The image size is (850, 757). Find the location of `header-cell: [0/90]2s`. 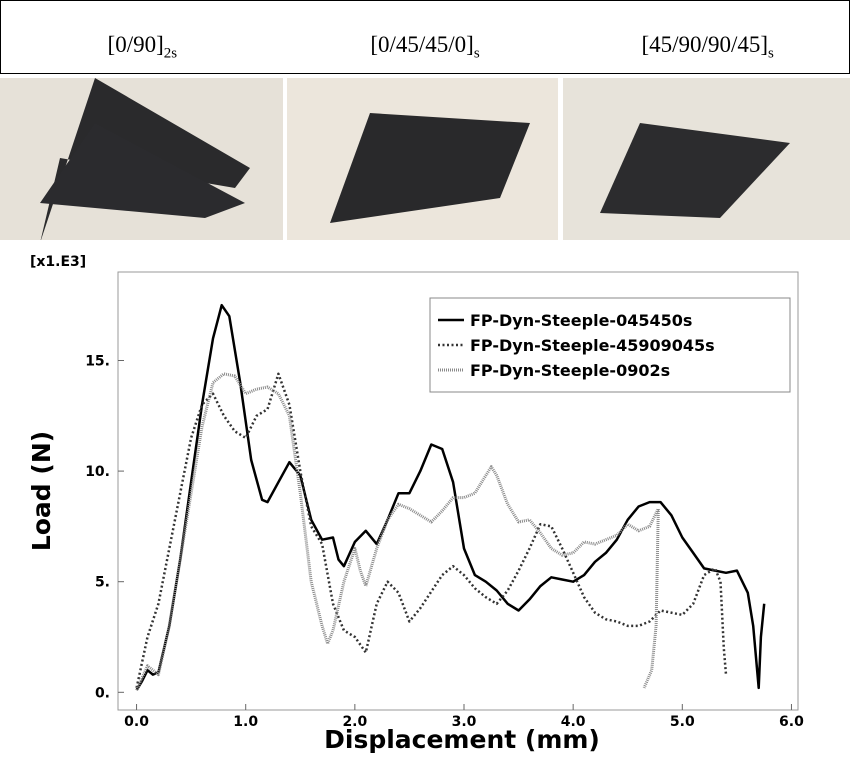

header-cell: [0/90]2s is located at coordinates (142, 37).